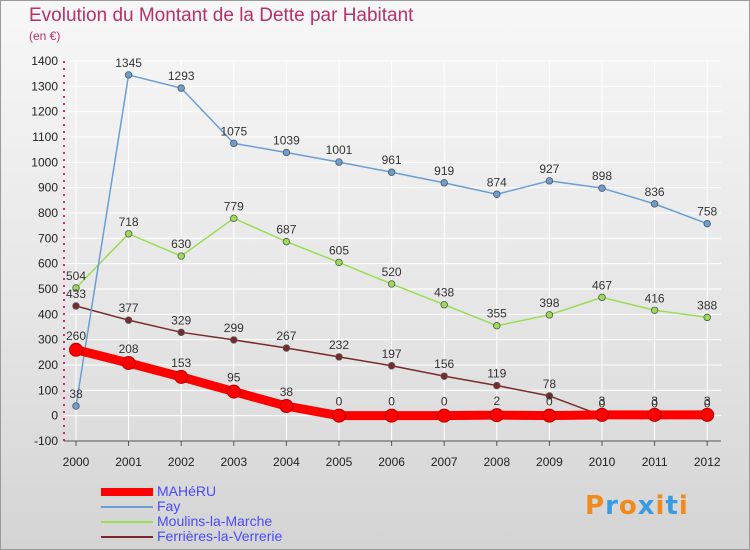  I want to click on x-tick-label: 2011, so click(655, 462).